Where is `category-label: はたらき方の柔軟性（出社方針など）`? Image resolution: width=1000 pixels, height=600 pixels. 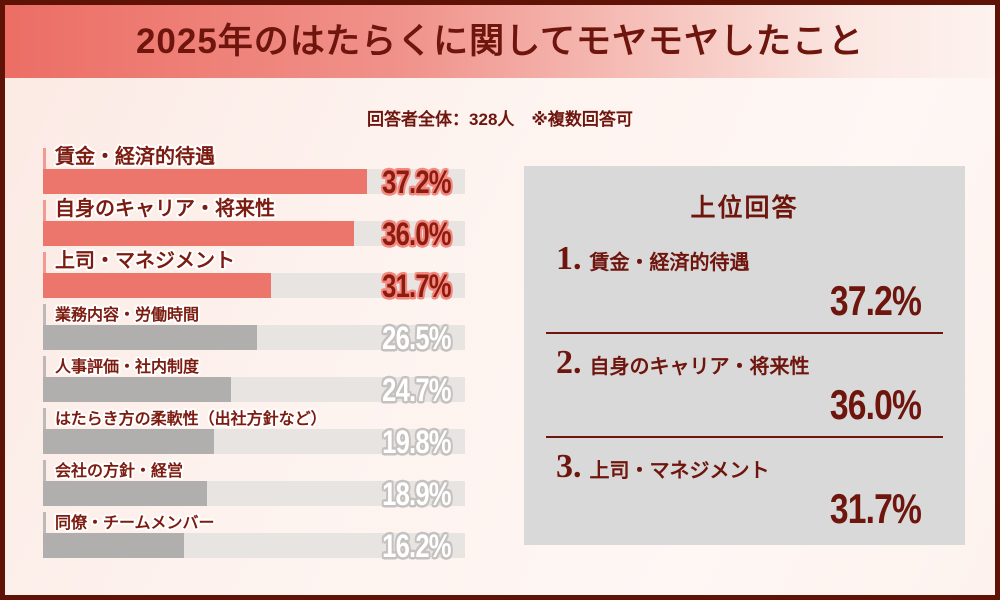
category-label: はたらき方の柔軟性（出社方針など） is located at coordinates (191, 419).